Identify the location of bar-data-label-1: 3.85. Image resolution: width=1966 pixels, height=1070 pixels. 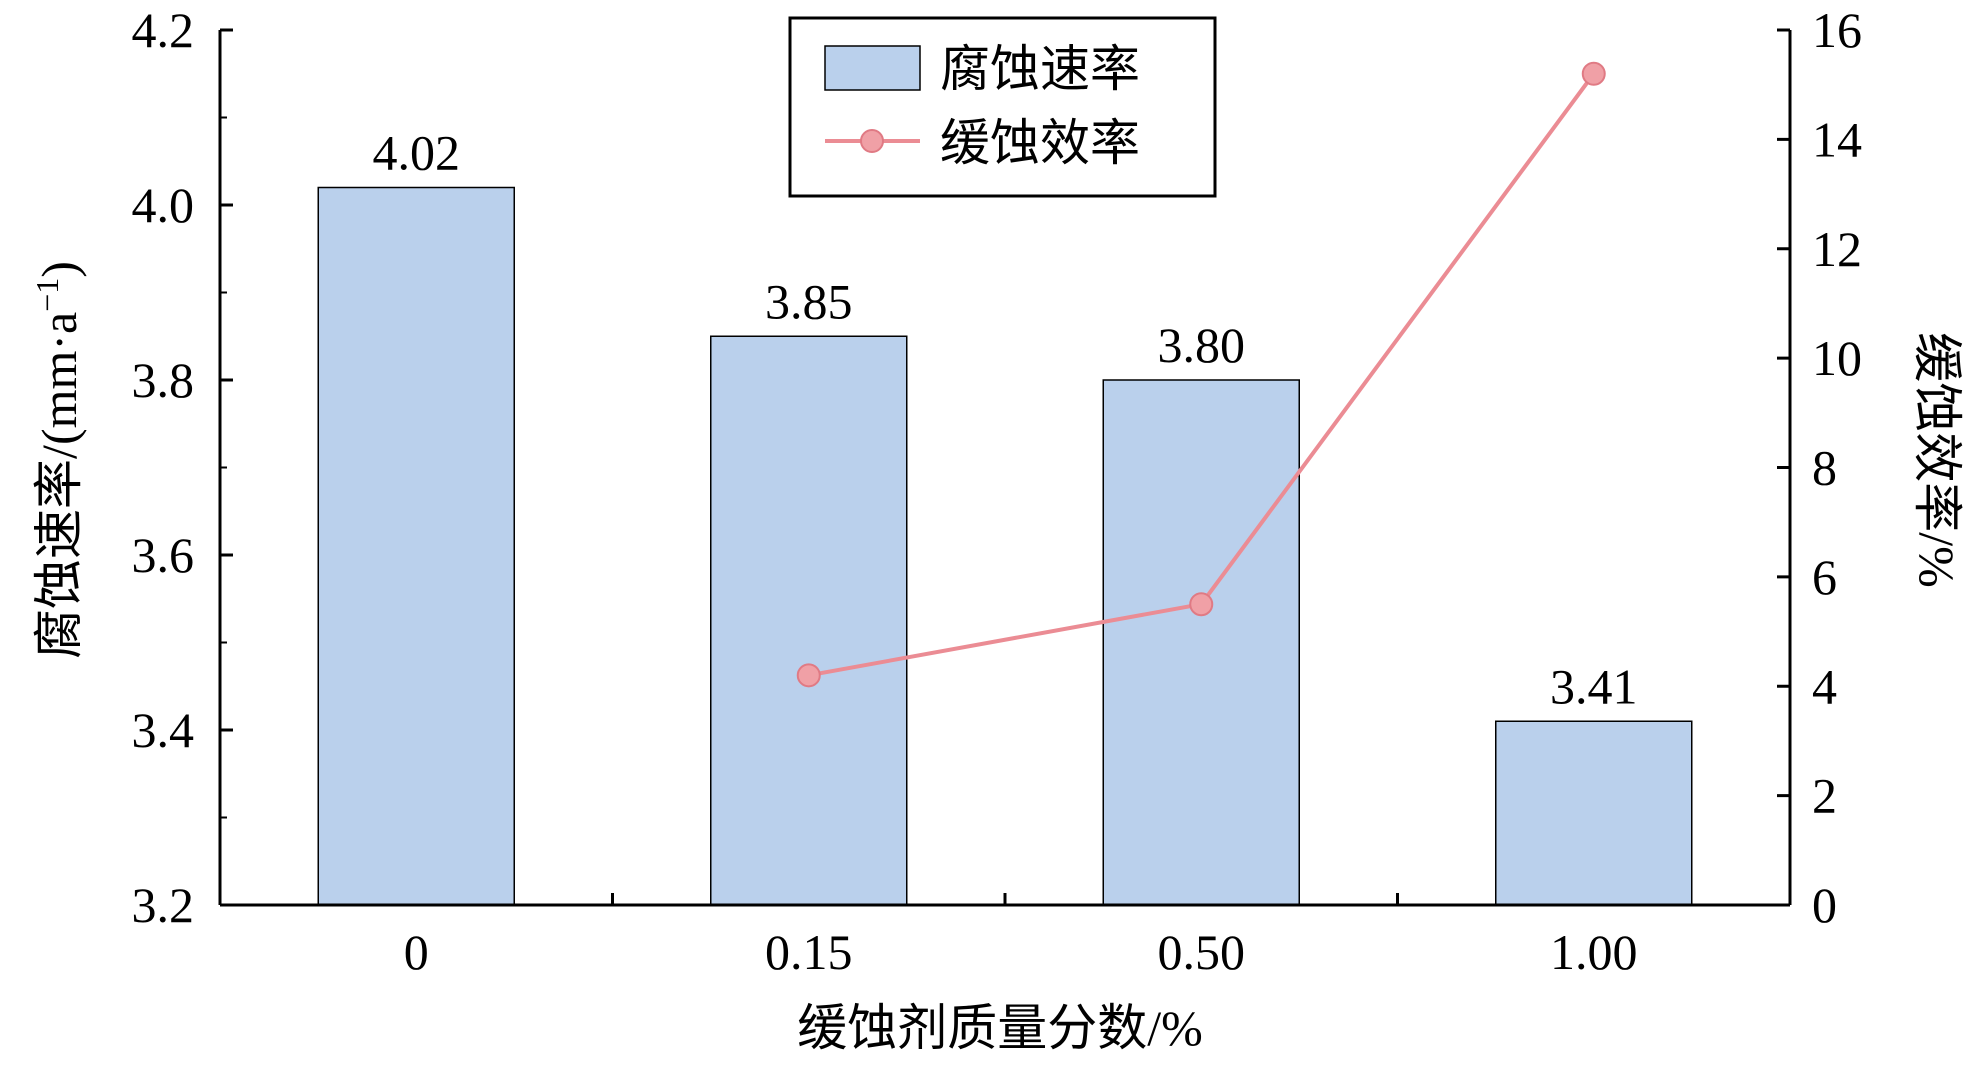
(809, 301).